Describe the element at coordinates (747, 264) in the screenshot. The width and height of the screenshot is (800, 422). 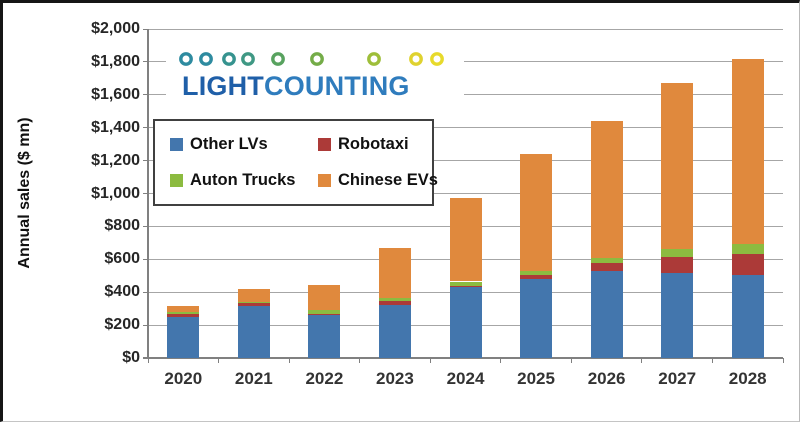
I see `bar-segment-2028-robotaxi` at that location.